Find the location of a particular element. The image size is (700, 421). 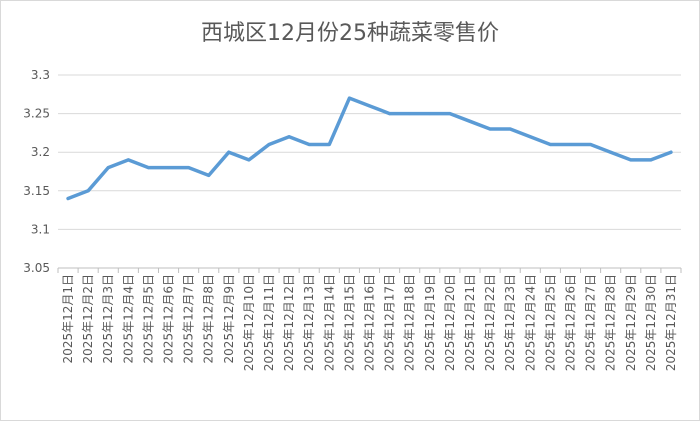

y-tick-label: 3.2 is located at coordinates (40, 152).